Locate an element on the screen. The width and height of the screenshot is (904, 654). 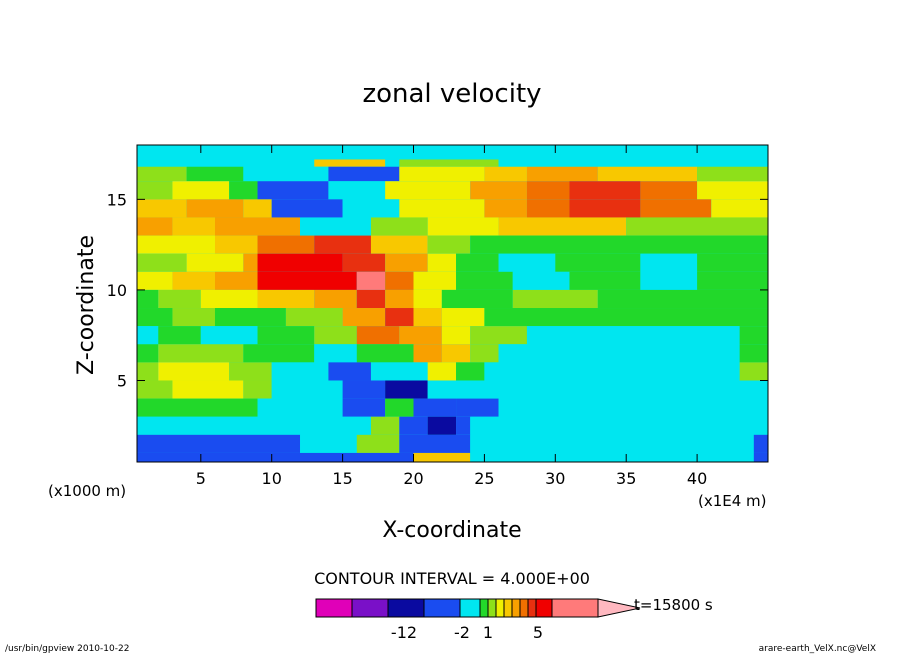
x-tick-label: 25 is located at coordinates (484, 478).